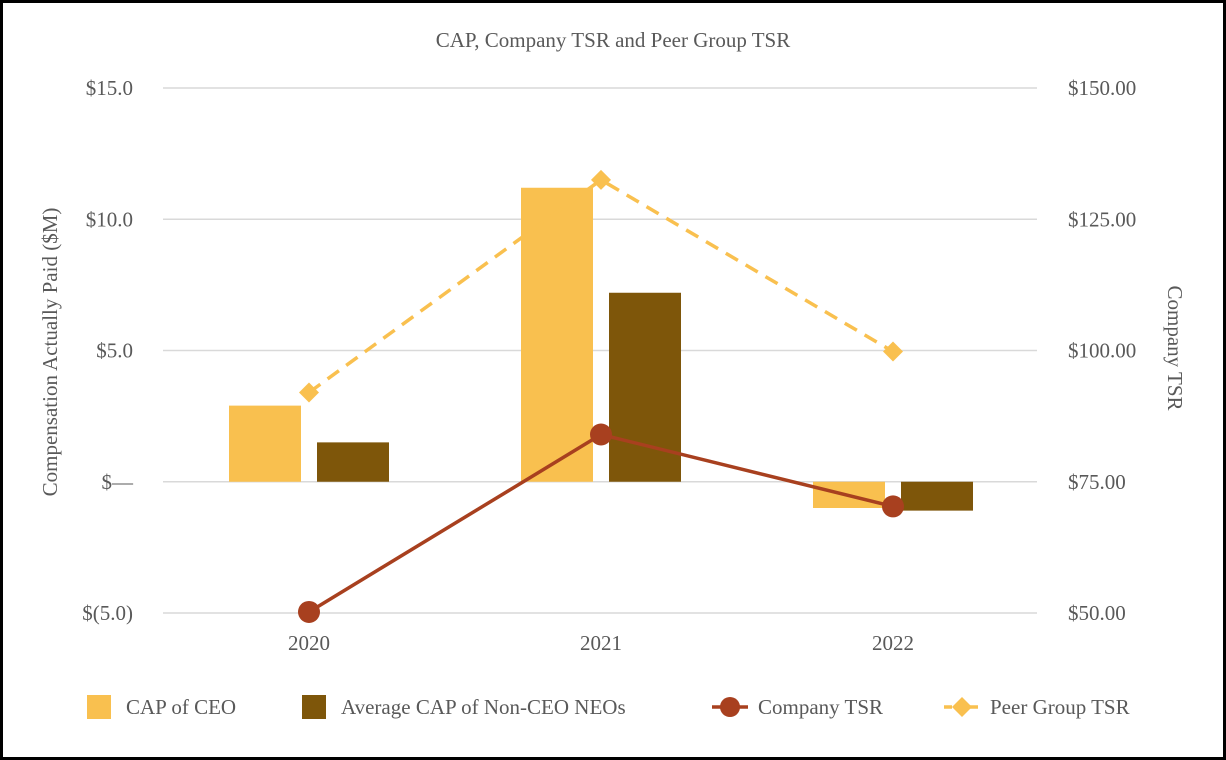 This screenshot has height=760, width=1226. Describe the element at coordinates (613, 40) in the screenshot. I see `chart-title: CAP, Company TSR and Peer Group TSR` at that location.